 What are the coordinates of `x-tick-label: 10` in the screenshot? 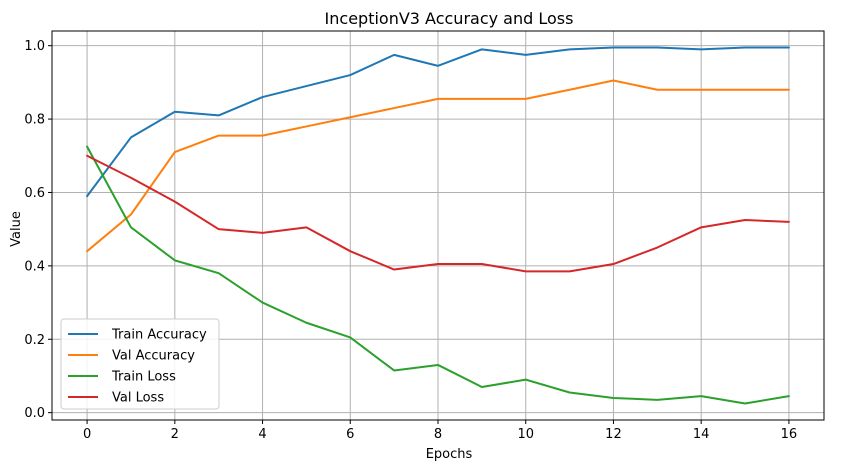 It's located at (525, 434).